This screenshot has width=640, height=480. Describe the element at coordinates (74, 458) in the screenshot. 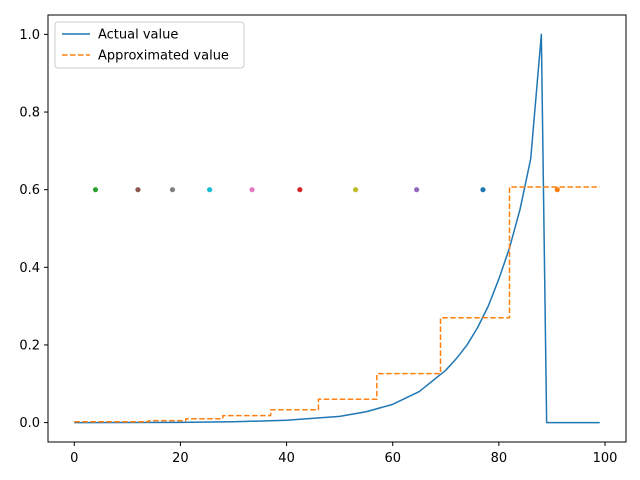

I see `x-tick-label: 0` at that location.